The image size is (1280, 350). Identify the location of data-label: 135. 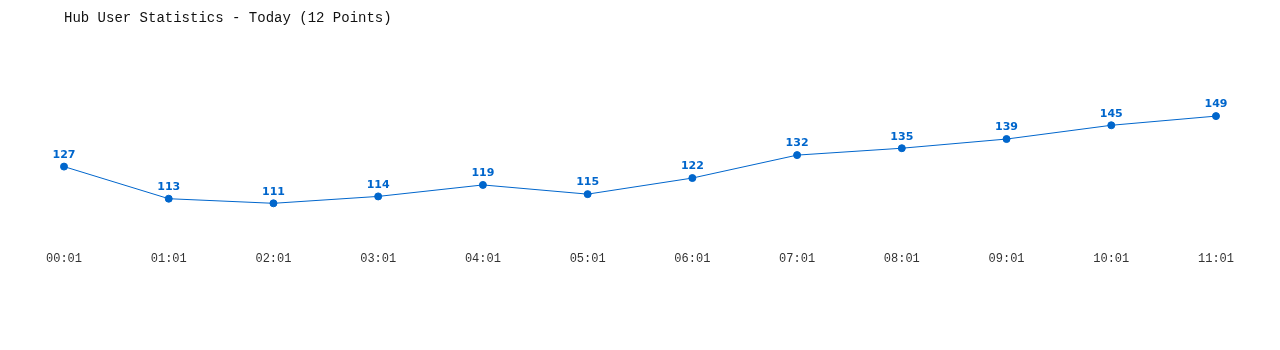
(902, 136).